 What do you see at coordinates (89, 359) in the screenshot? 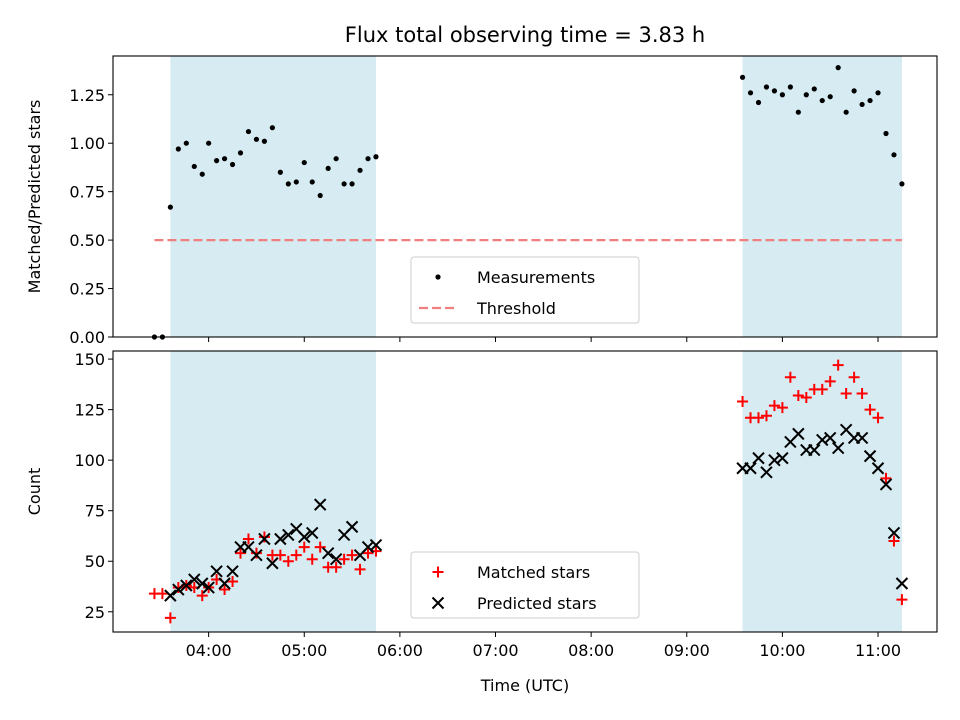
I see `y-tick-label: 150` at bounding box center [89, 359].